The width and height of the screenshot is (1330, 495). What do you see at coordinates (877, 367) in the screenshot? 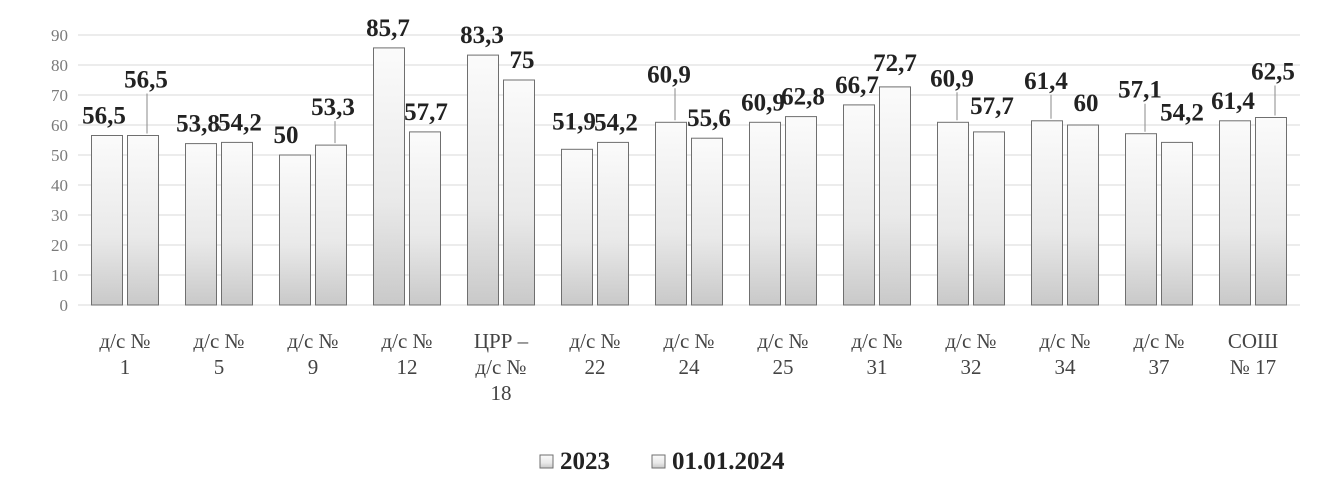
I see `x-tick-label: 31` at bounding box center [877, 367].